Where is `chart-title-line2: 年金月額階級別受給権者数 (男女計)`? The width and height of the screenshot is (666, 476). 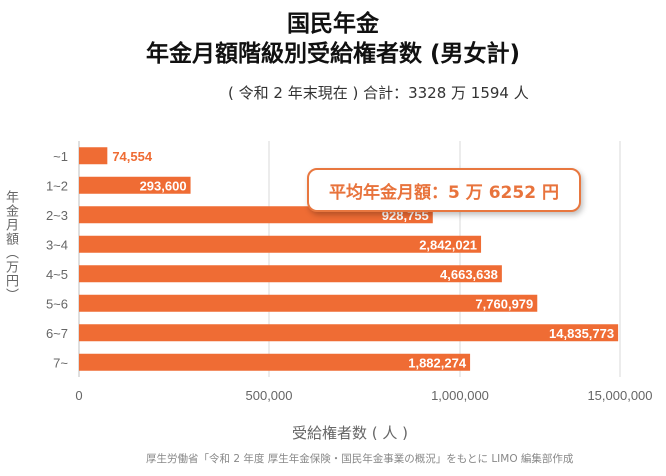
chart-title-line2: 年金月額階級別受給権者数 (男女計) is located at coordinates (333, 54).